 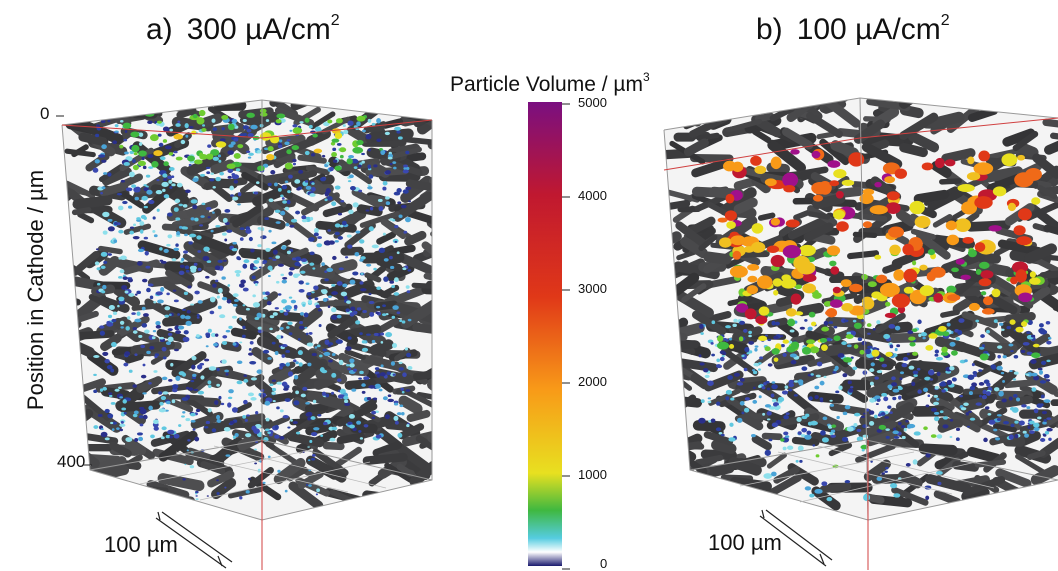 I want to click on colorbar-tick-3000: 3000, so click(x=592, y=288).